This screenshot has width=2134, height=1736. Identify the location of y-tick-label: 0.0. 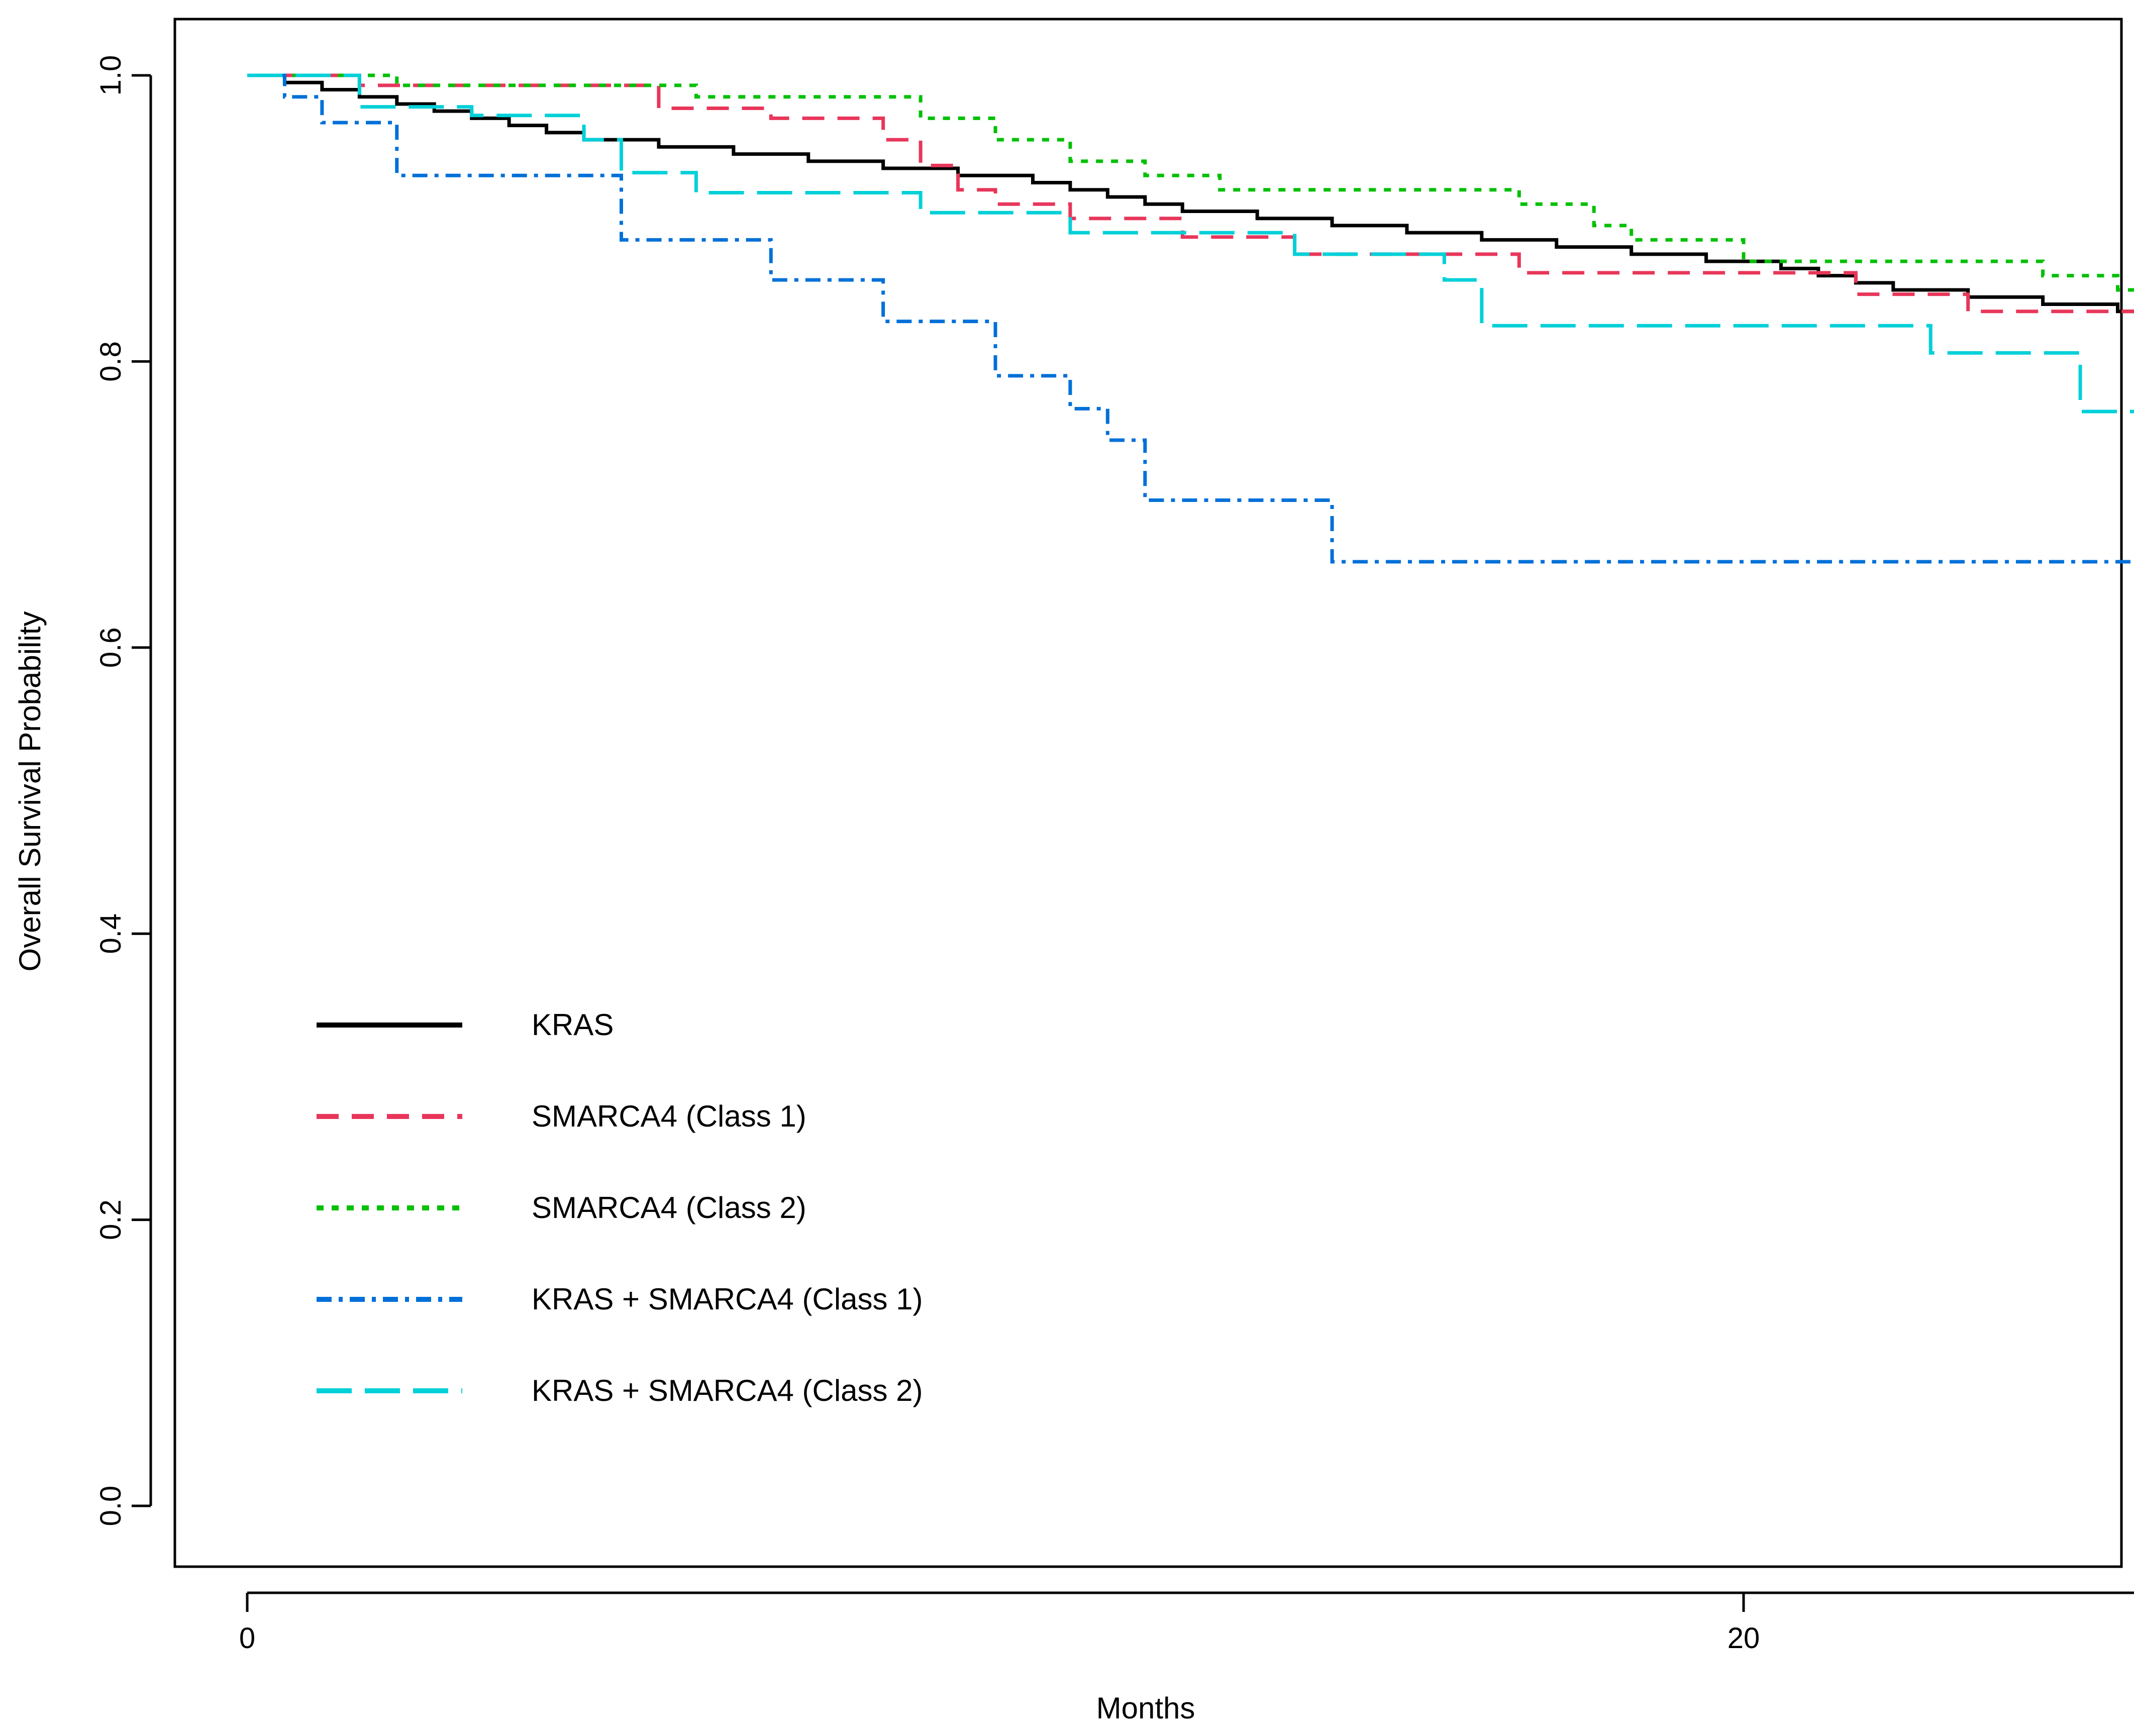
(110, 1506).